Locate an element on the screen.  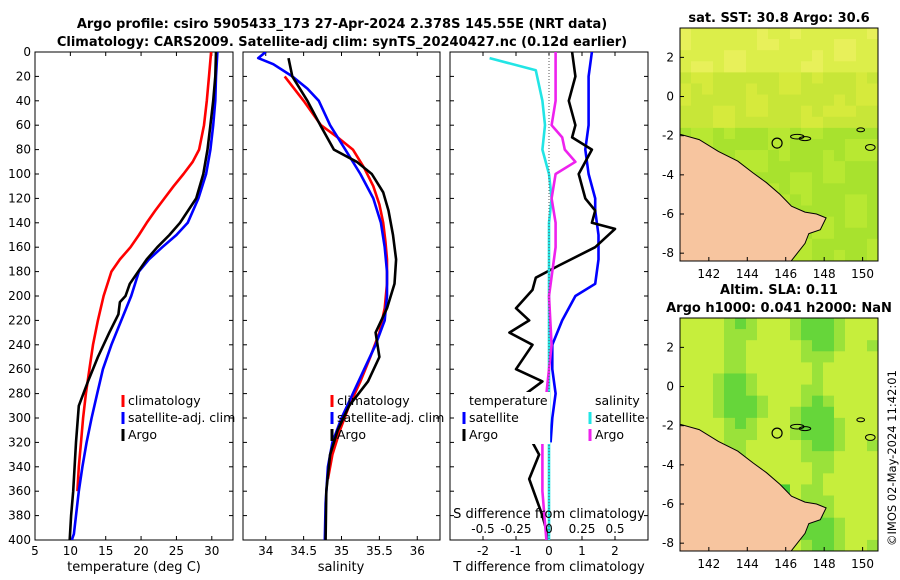
land-mass is located at coordinates (753, 487).